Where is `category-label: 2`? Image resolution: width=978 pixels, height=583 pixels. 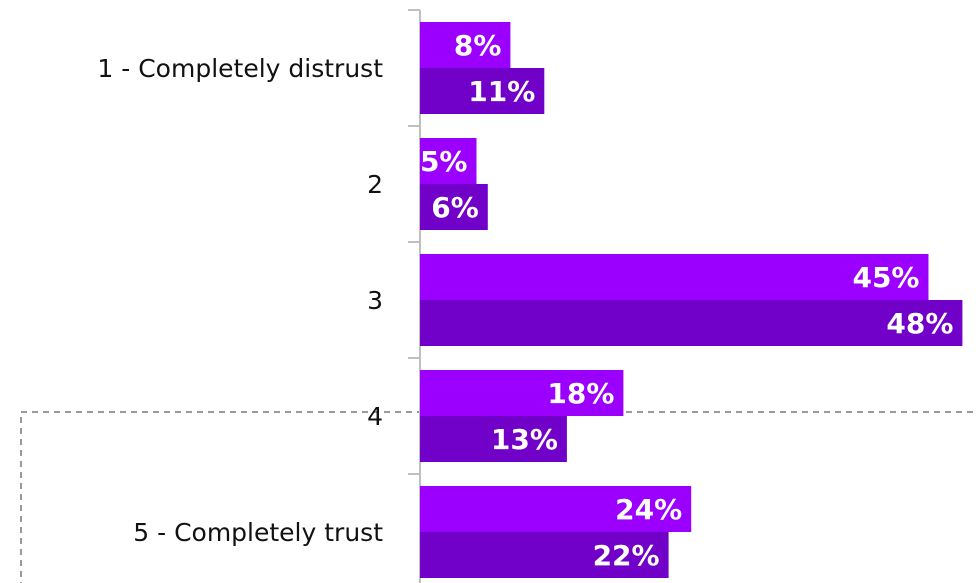 category-label: 2 is located at coordinates (375, 184).